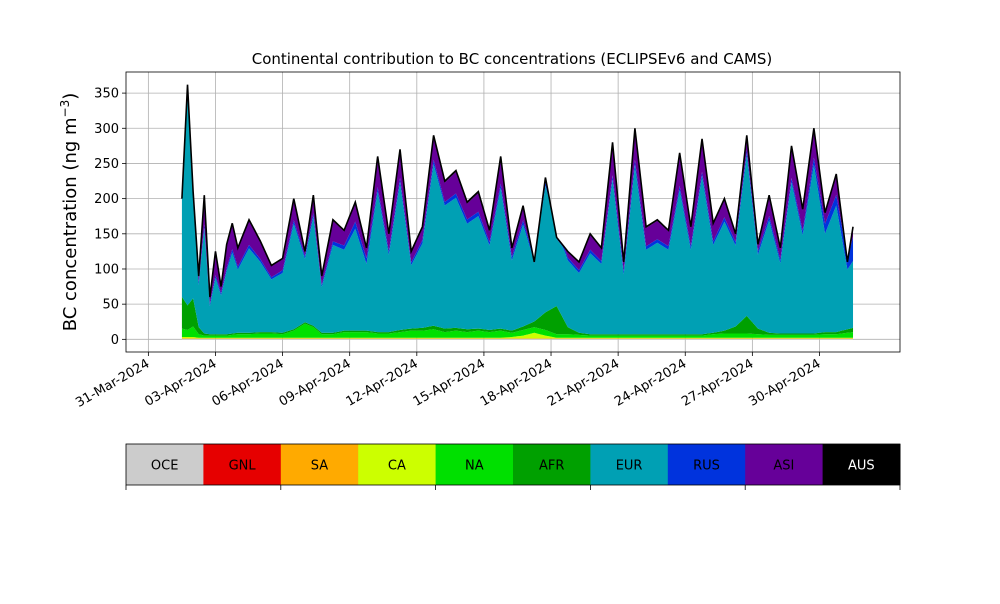 The width and height of the screenshot is (1000, 604). I want to click on legend-label-asi: ASI, so click(783, 466).